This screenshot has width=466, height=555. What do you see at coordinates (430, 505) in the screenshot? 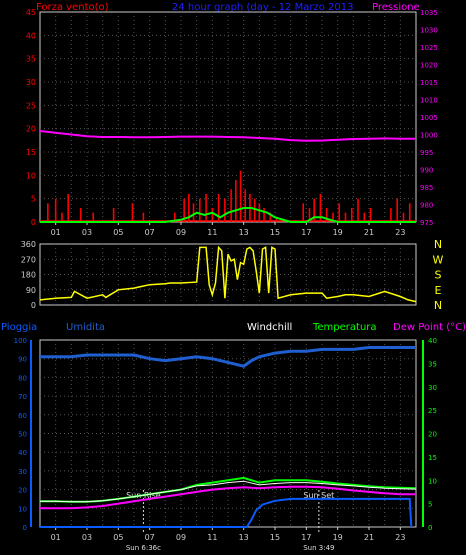
I see `temperature-tick-label: 5` at bounding box center [430, 505].